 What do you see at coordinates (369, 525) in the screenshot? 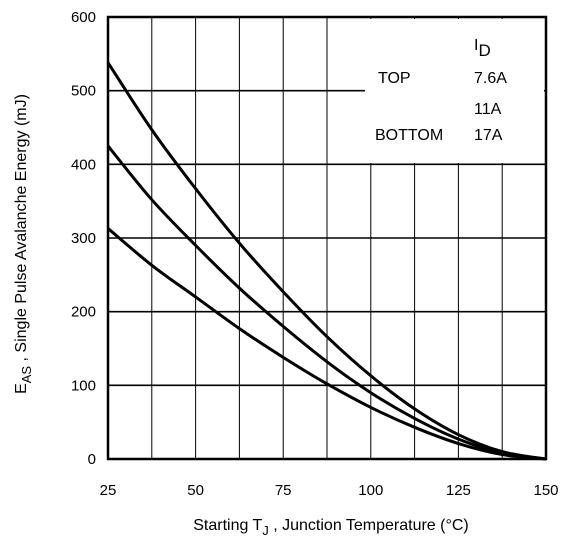
I see `x-axis-label-rest: , Junction Temperature (°C)` at bounding box center [369, 525].